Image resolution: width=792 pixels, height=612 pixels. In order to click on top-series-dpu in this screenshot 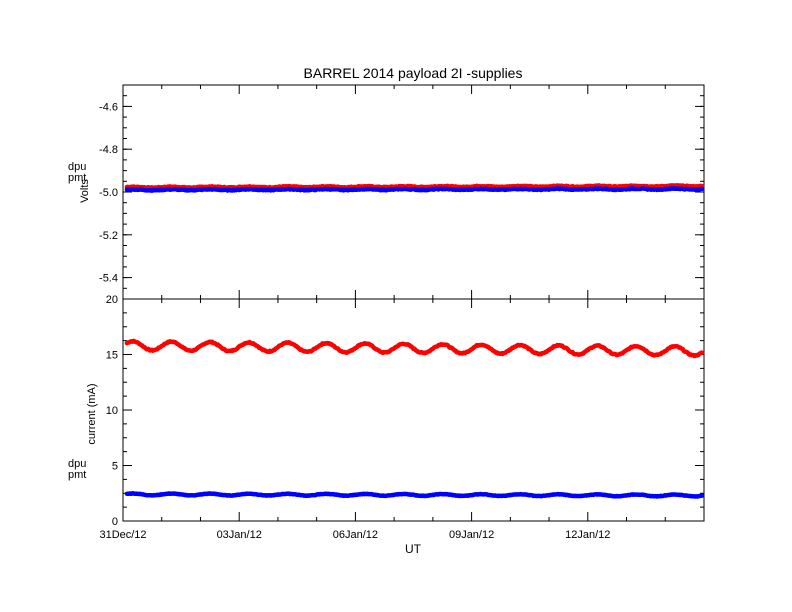, I will do `click(414, 187)`.